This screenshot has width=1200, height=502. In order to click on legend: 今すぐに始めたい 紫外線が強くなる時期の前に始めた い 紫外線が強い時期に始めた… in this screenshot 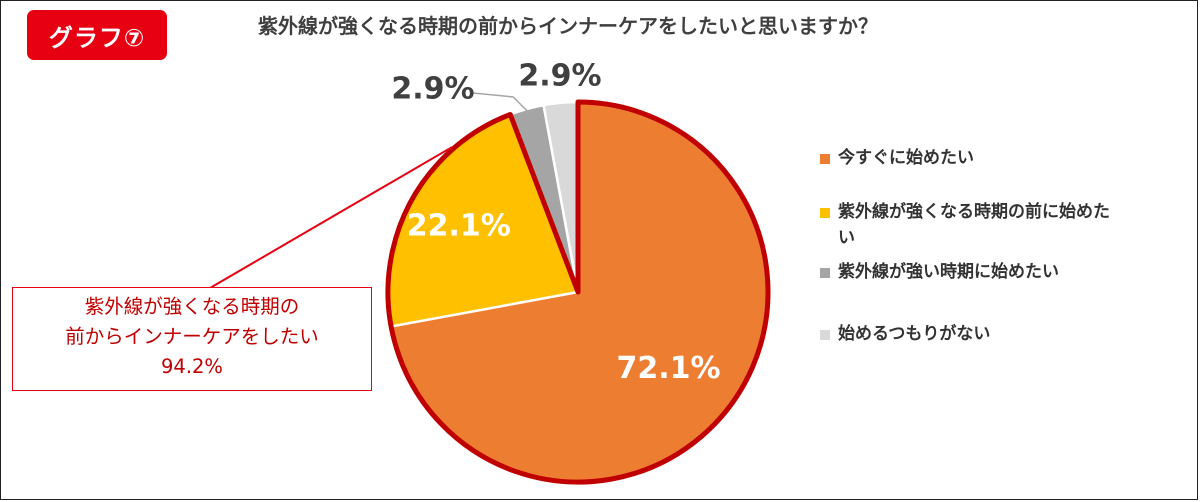, I will do `click(1000, 246)`.